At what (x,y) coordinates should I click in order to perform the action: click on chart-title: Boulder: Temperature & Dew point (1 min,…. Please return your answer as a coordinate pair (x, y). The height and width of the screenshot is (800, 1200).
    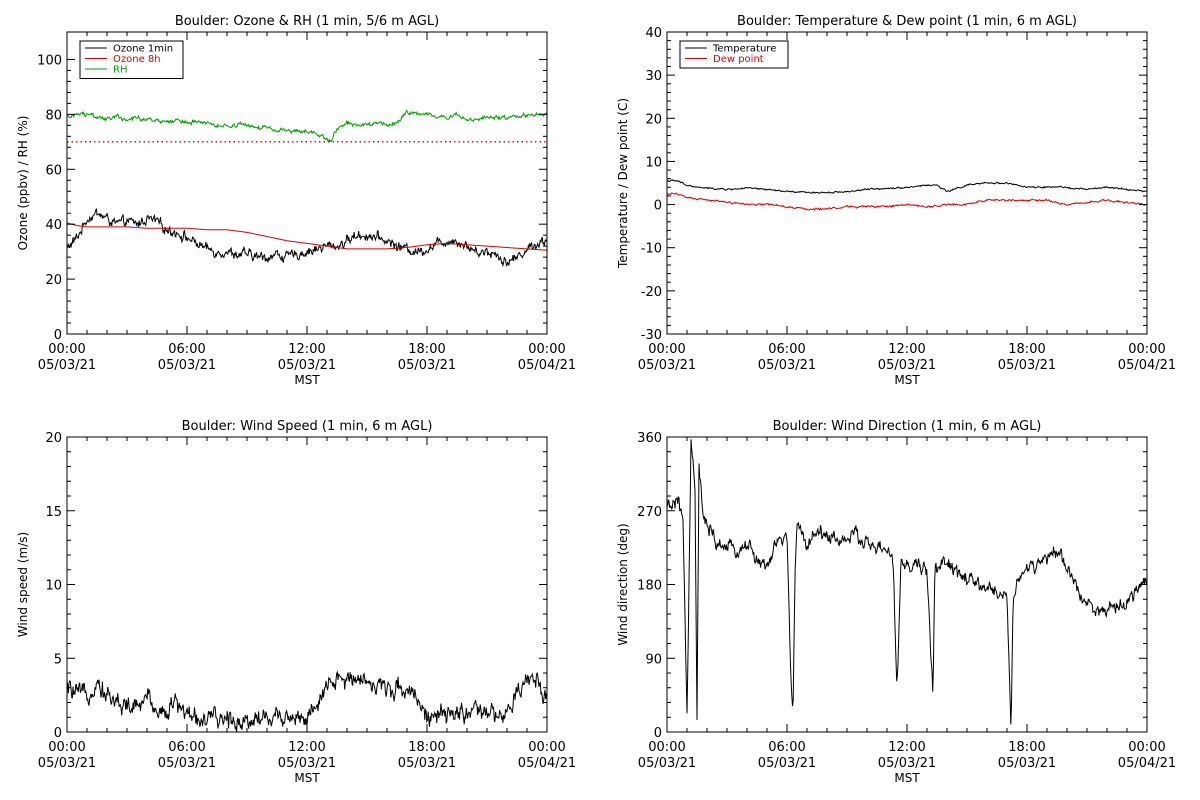
    Looking at the image, I should click on (907, 21).